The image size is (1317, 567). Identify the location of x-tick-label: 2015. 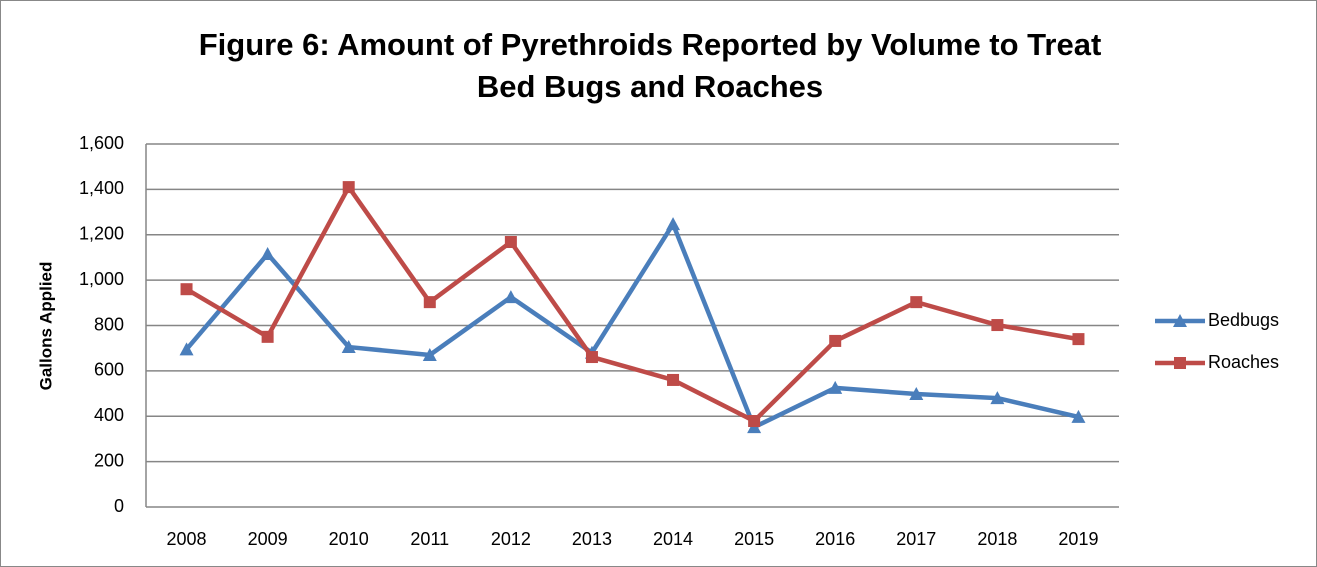
(754, 539).